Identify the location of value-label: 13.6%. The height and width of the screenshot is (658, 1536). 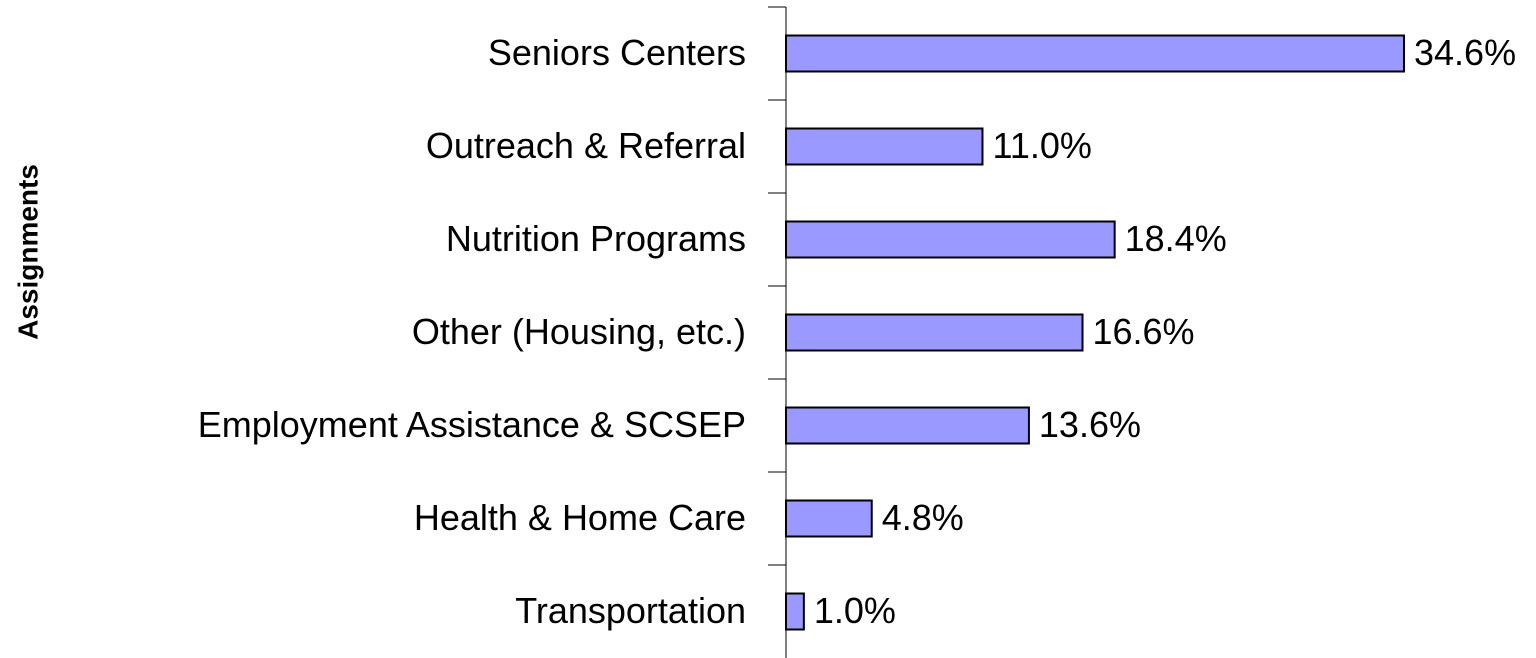
(1090, 424).